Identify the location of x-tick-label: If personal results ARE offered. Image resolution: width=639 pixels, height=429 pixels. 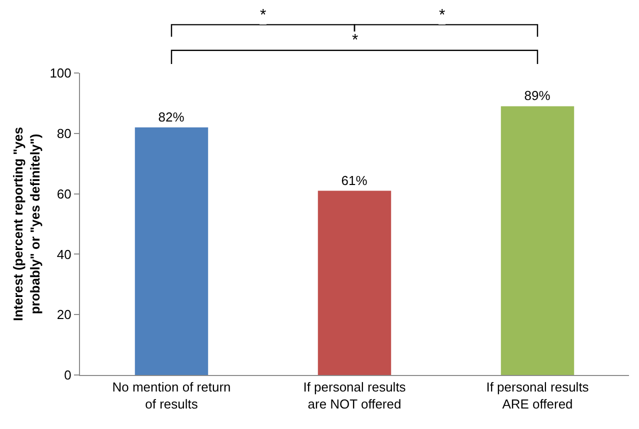
(538, 396).